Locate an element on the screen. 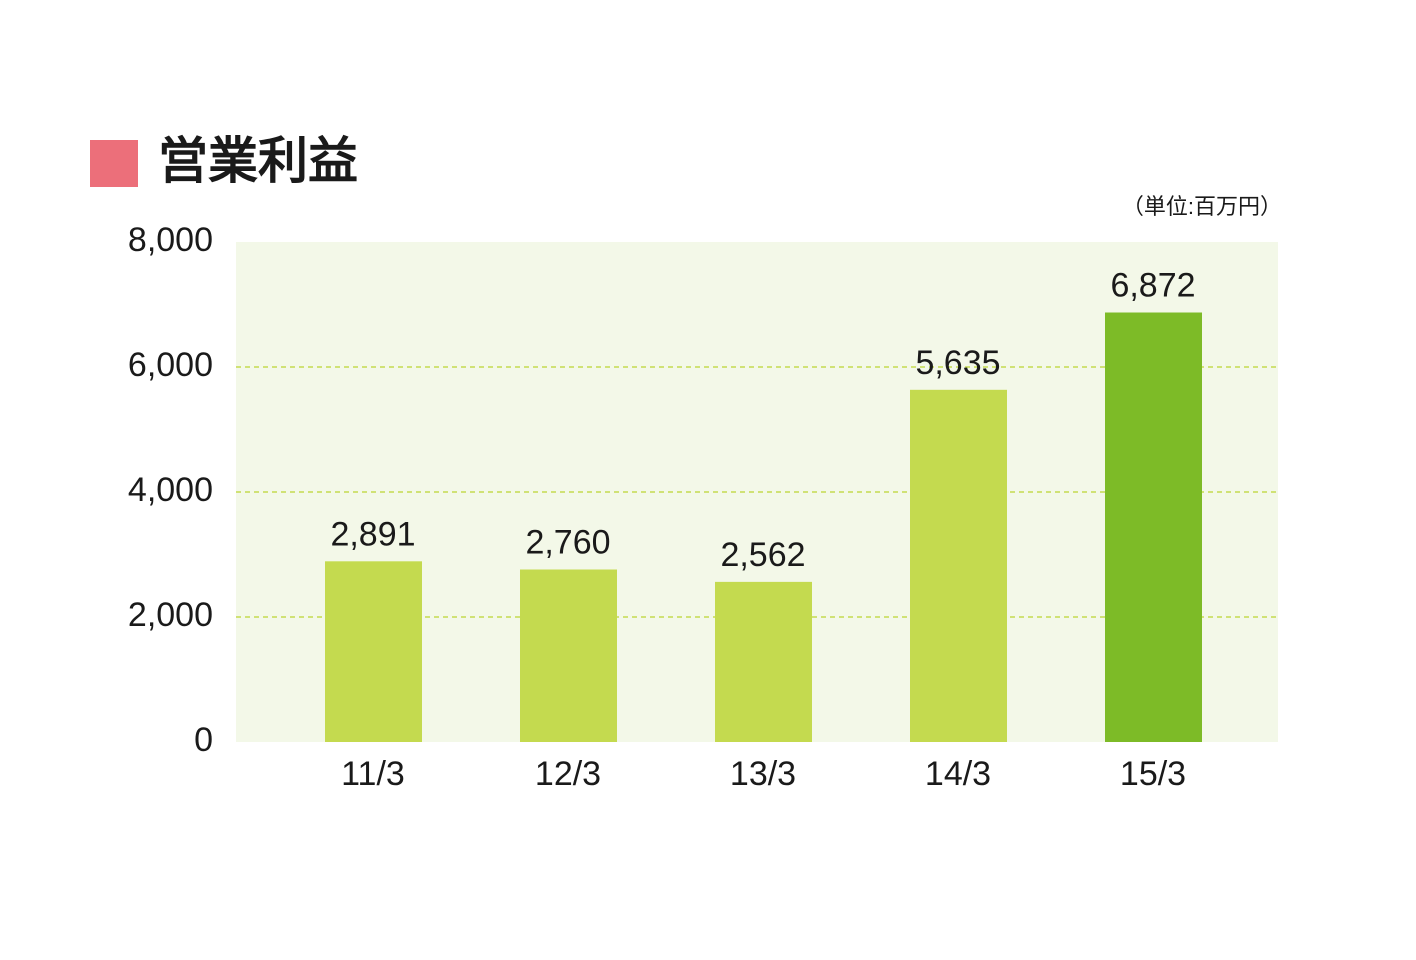 The width and height of the screenshot is (1416, 960). value-label: 2,891 is located at coordinates (372, 534).